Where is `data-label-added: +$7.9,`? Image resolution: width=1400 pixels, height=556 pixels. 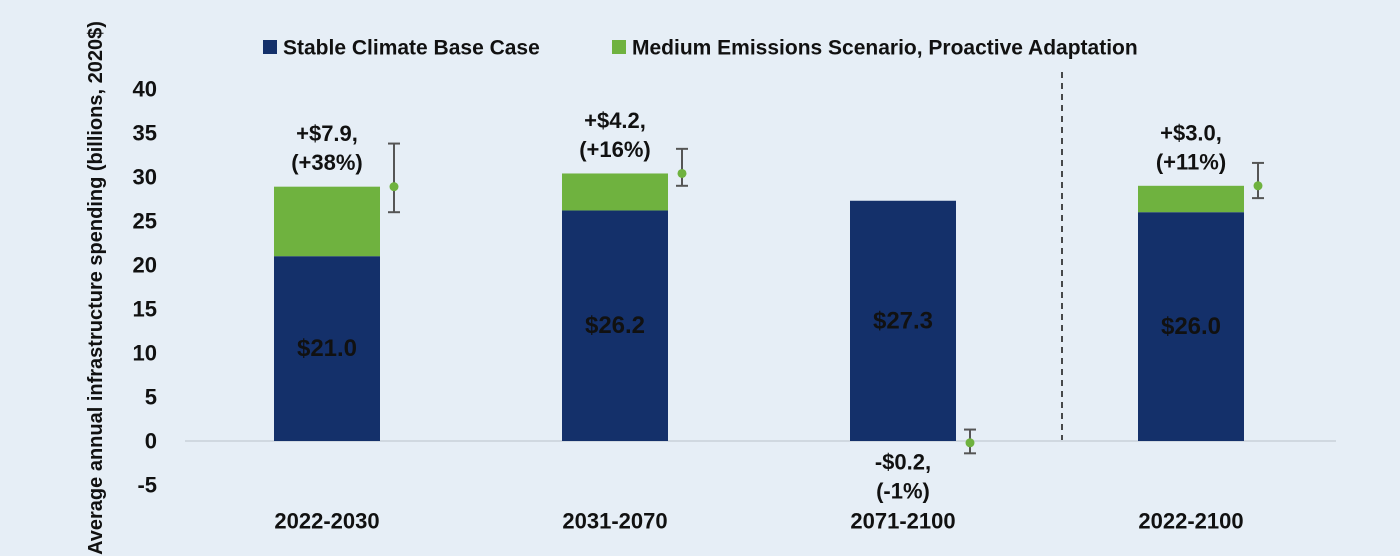 data-label-added: +$7.9, is located at coordinates (327, 133).